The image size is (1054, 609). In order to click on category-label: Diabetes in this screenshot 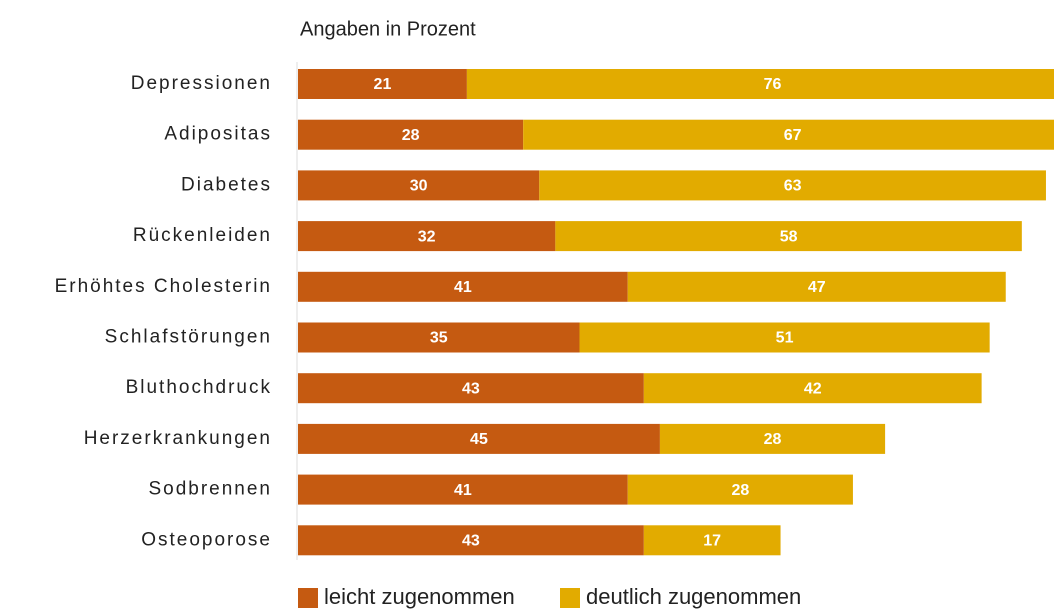, I will do `click(226, 184)`.